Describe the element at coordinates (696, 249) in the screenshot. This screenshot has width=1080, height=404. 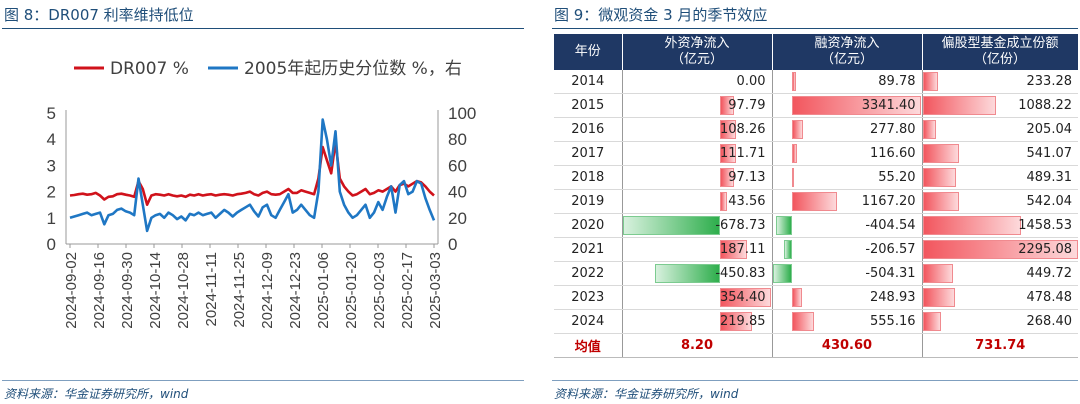
I see `foreign-cell: 187.11` at that location.